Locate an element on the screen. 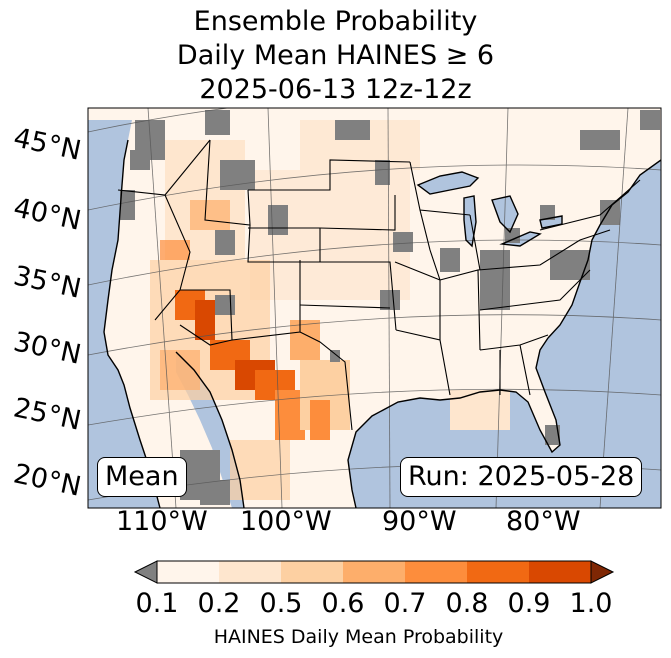 This screenshot has height=658, width=671. colorbar-over-arrow is located at coordinates (602, 572).